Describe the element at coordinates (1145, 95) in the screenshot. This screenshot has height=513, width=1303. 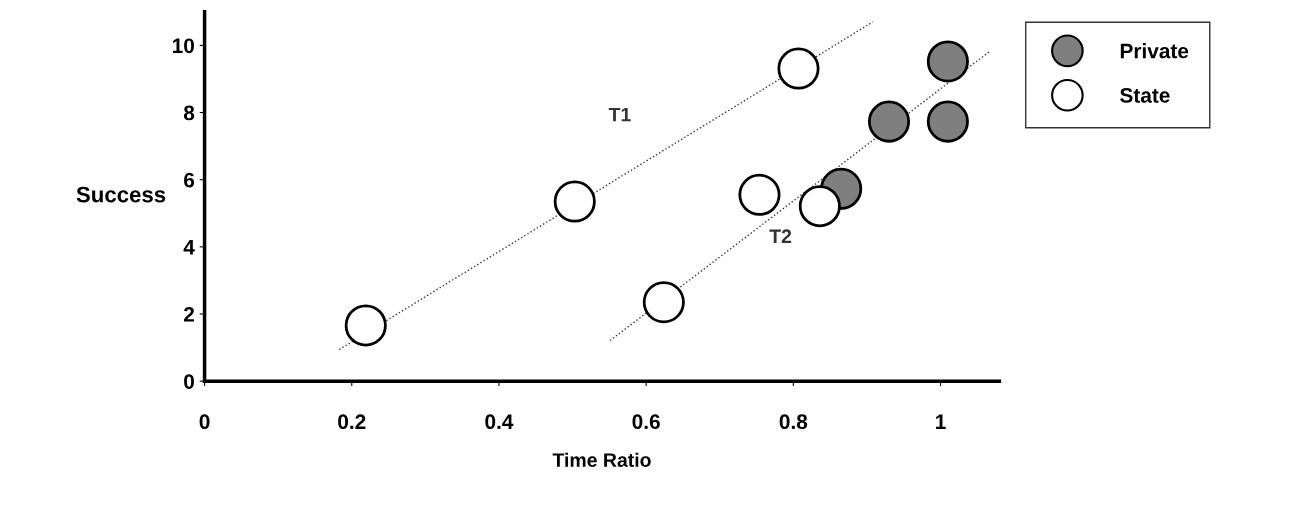
I see `legend-label: State` at that location.